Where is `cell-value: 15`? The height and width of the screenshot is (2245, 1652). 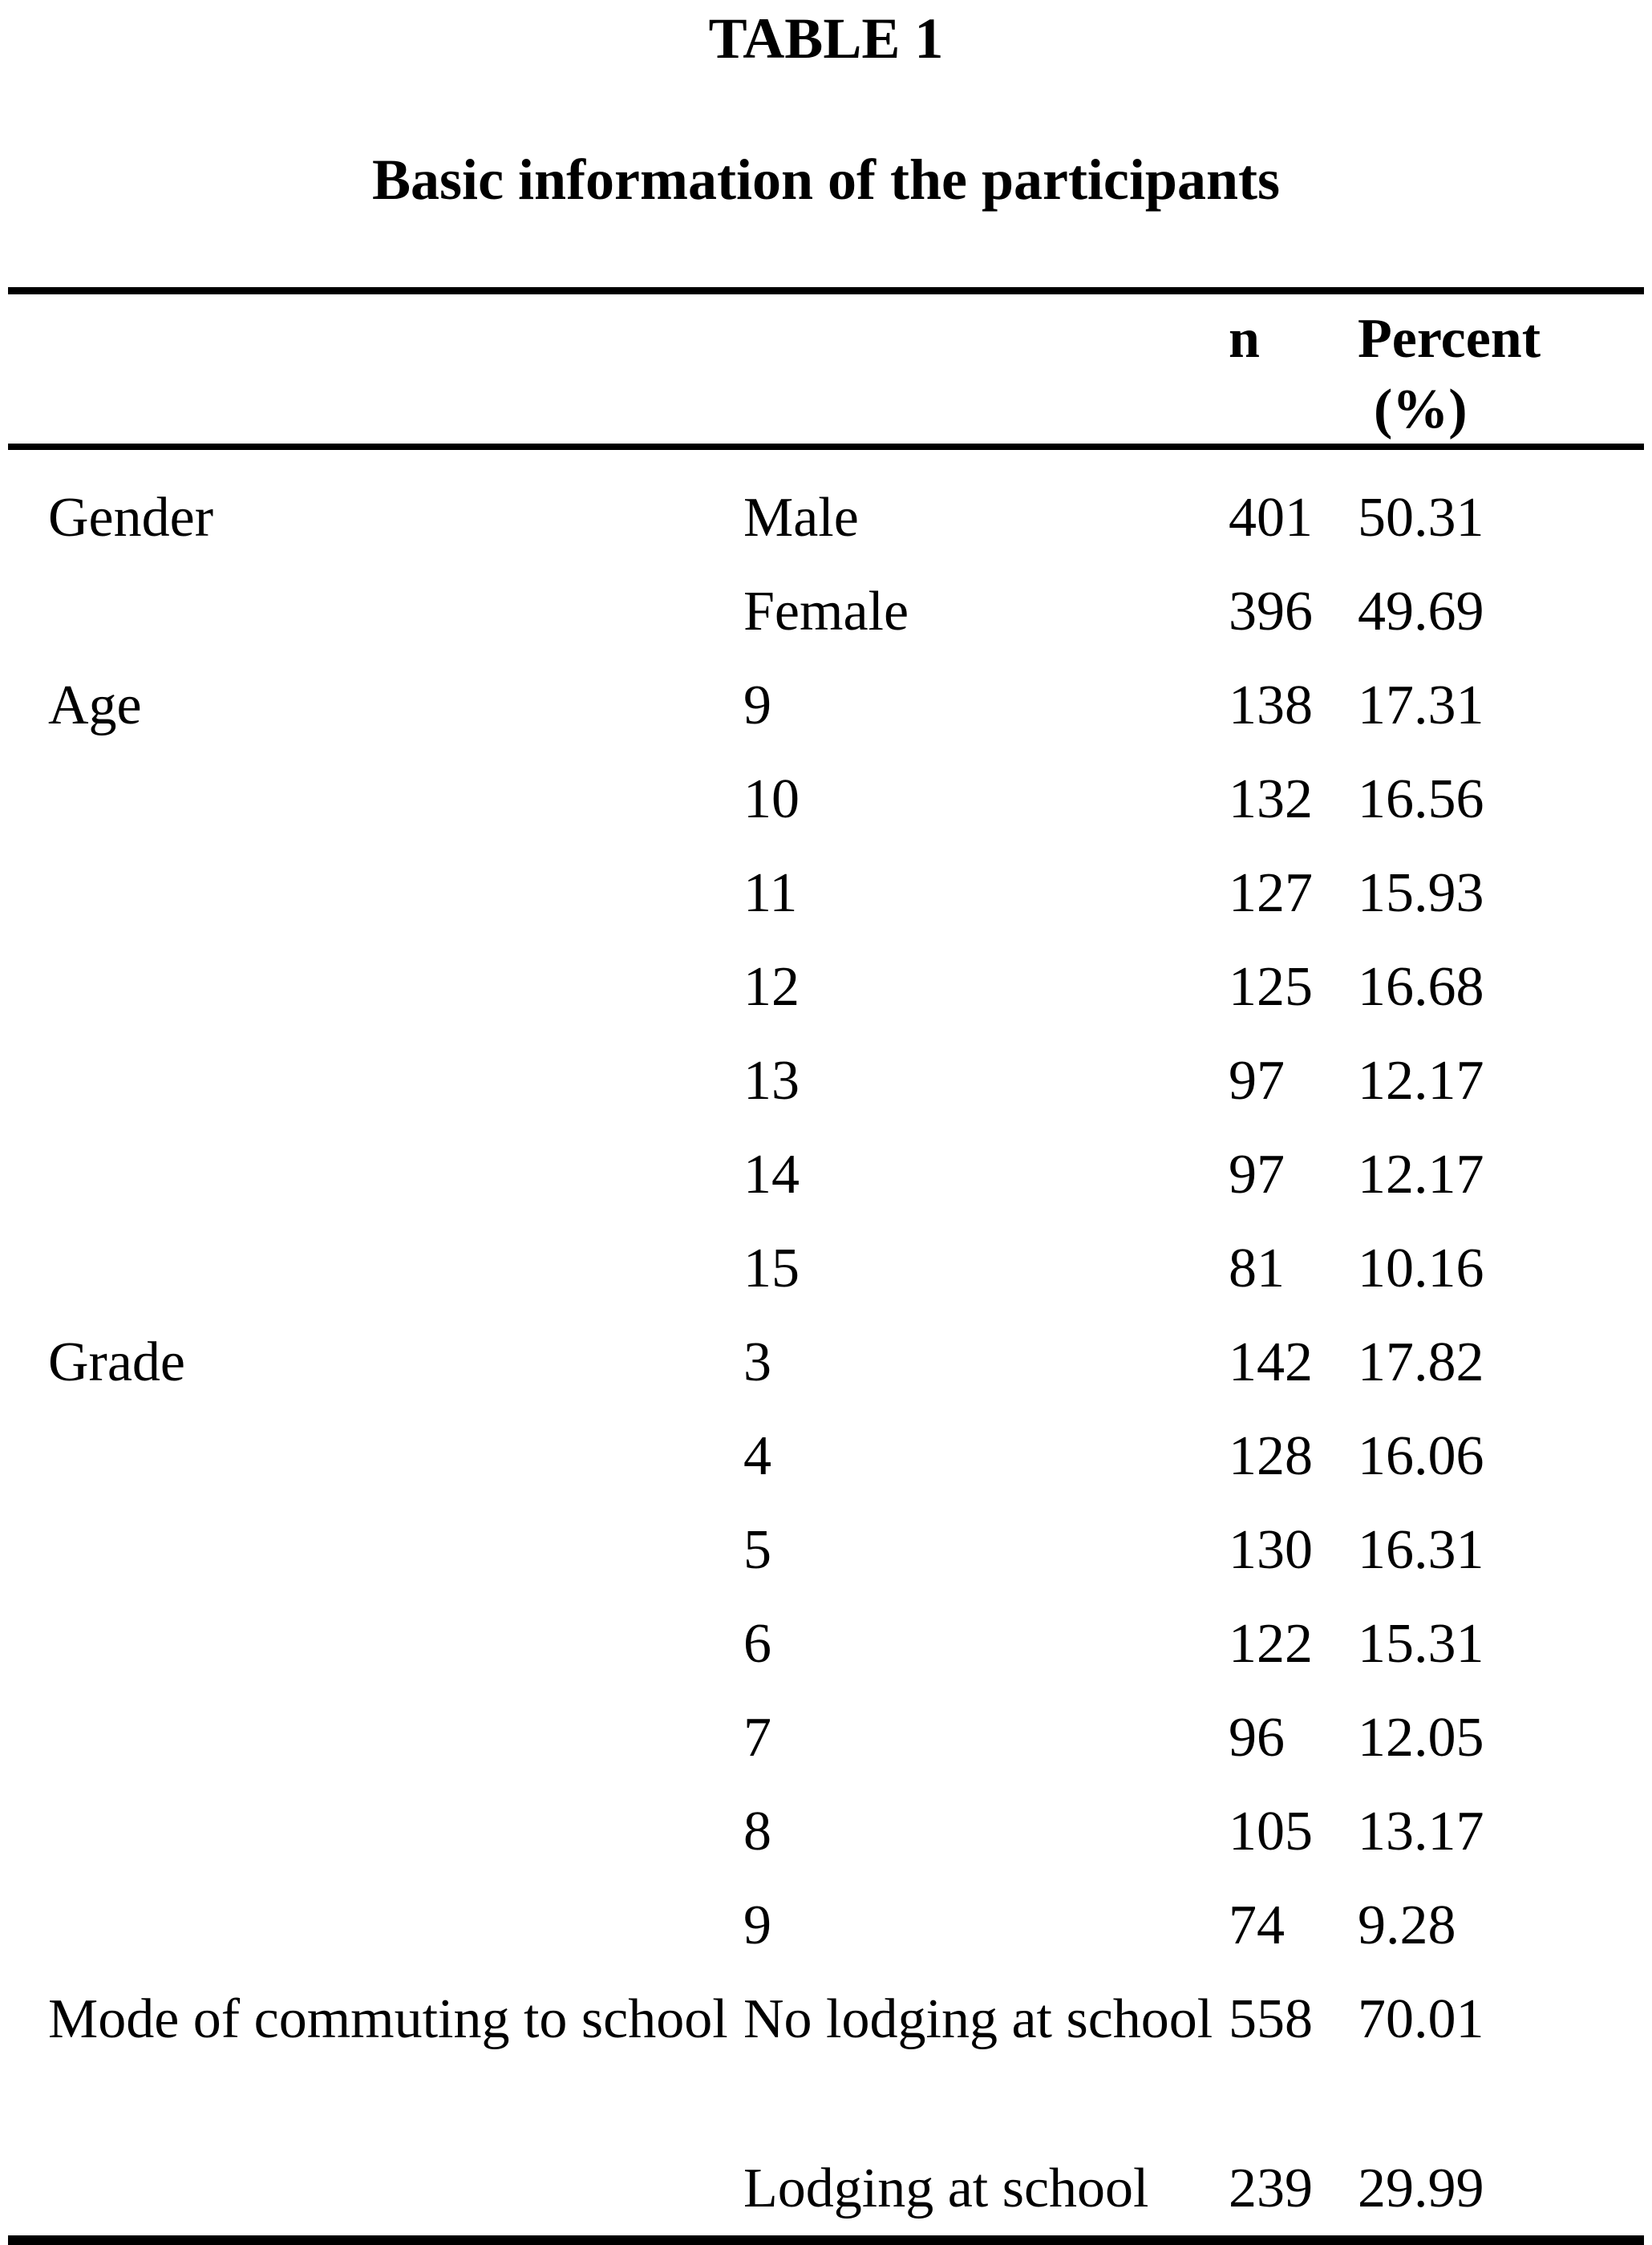
cell-value: 15 is located at coordinates (771, 1268).